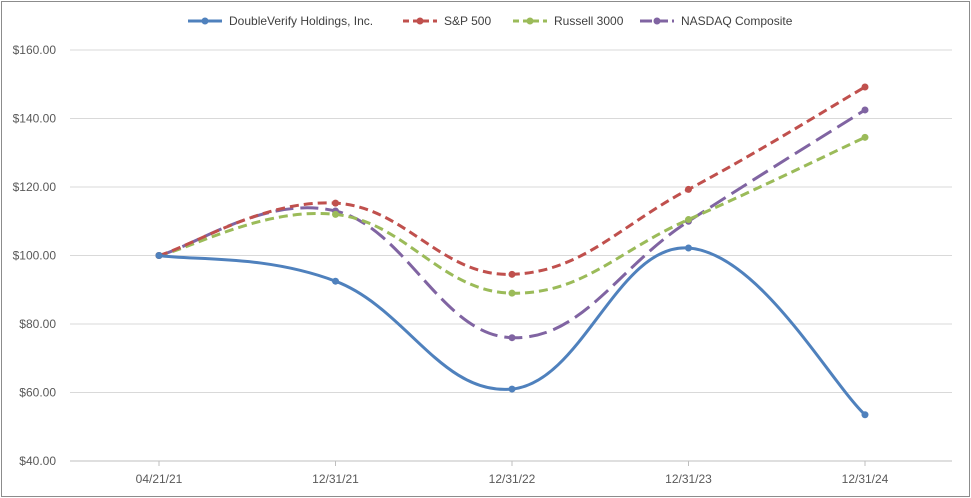 The image size is (971, 498). I want to click on x-tick-label: 12/31/23, so click(688, 479).